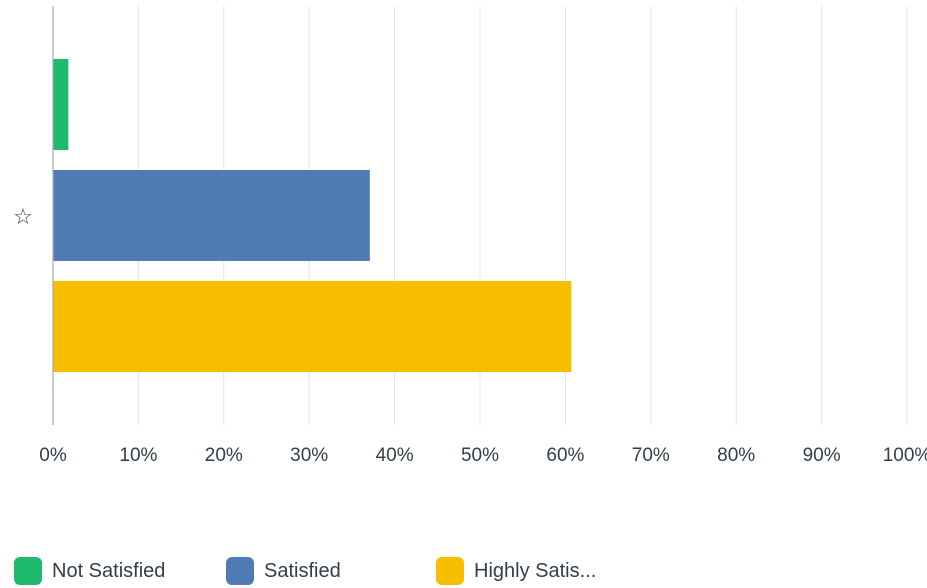  I want to click on legend-item-satisfied: Satisfied, so click(283, 571).